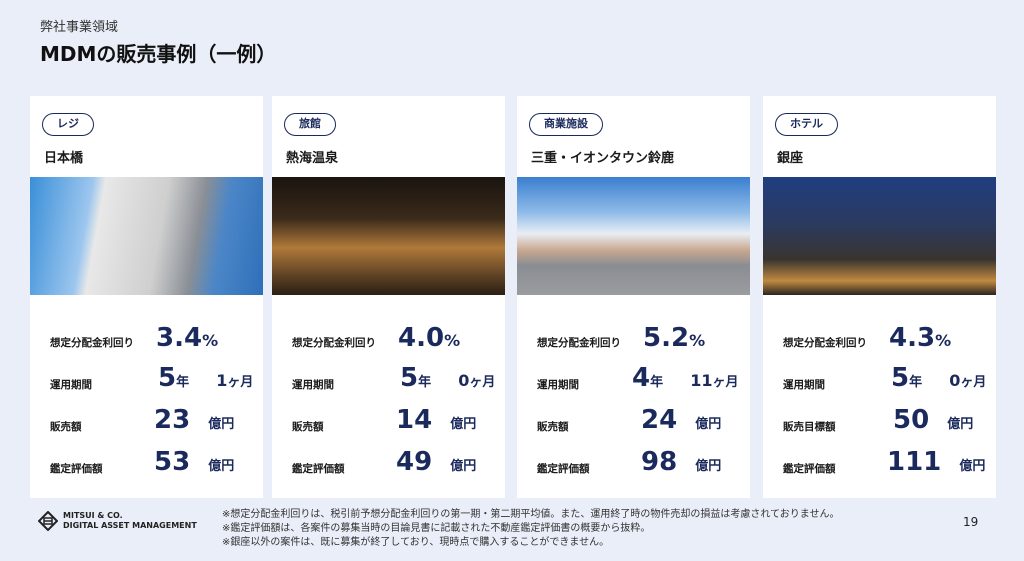  What do you see at coordinates (206, 378) in the screenshot?
I see `period-value: 5年 1ヶ月` at bounding box center [206, 378].